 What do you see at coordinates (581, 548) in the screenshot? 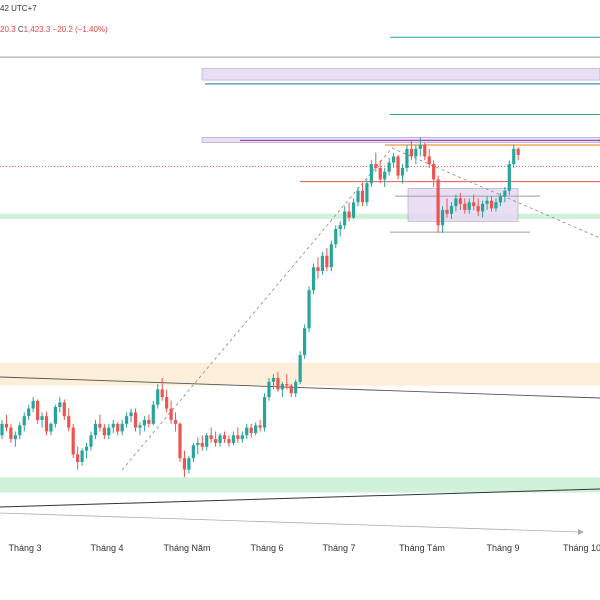
I see `x-tick-label: Tháng 10` at bounding box center [581, 548].